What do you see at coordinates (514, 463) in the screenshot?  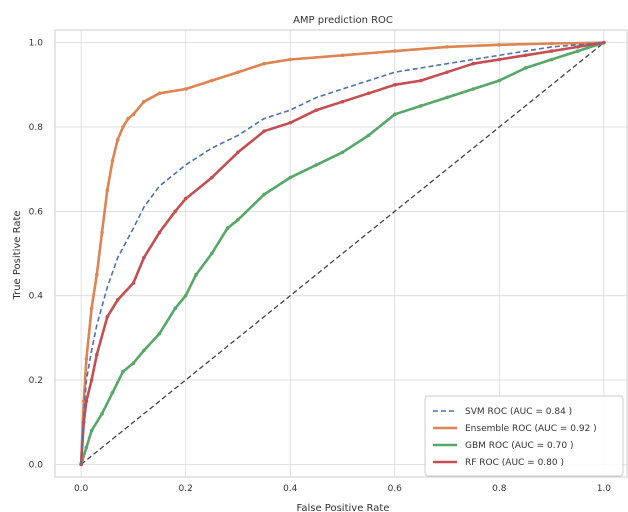 I see `legend-label: RF ROC (AUC = 0.80 )` at bounding box center [514, 463].